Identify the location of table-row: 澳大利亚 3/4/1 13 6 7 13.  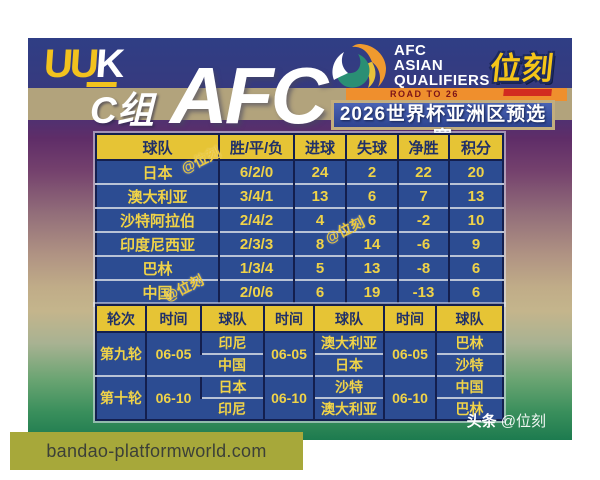
(299, 195).